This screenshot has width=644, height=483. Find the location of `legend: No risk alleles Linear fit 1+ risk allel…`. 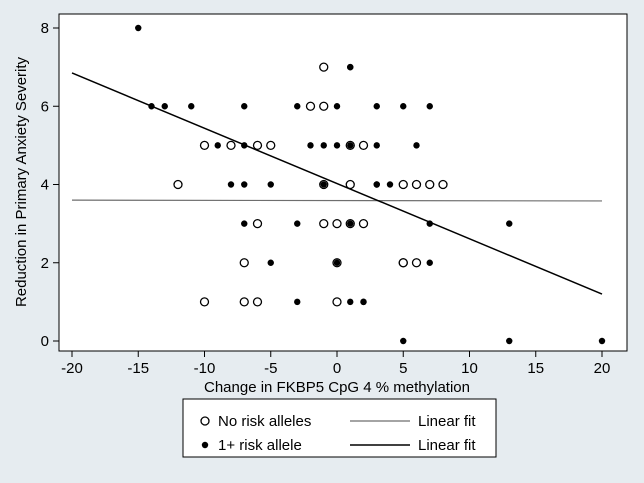

legend: No risk alleles Linear fit 1+ risk allel… is located at coordinates (339, 428).